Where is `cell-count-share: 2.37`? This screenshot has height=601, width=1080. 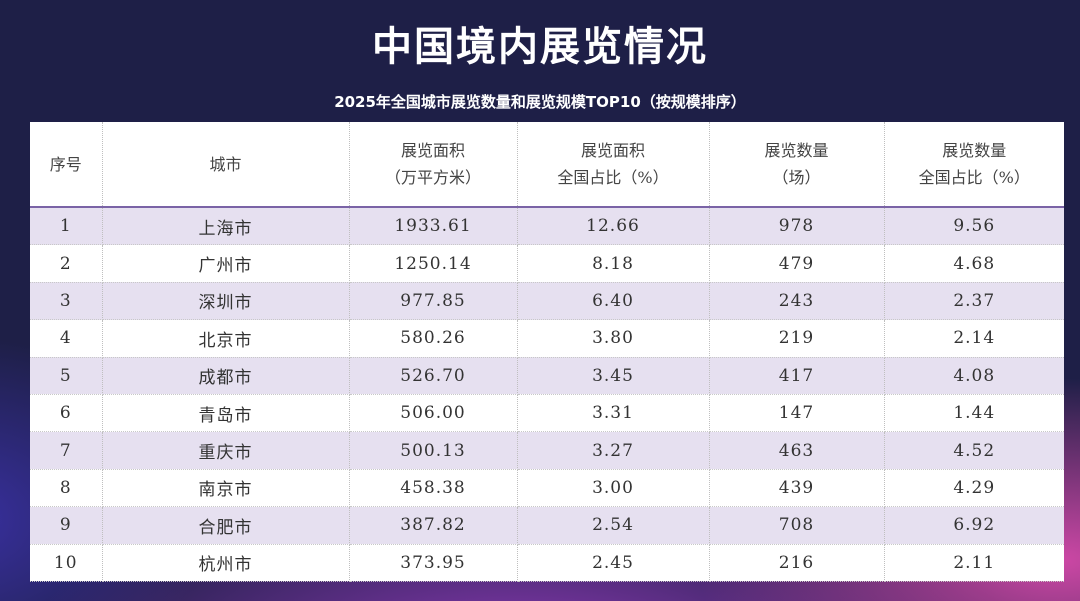
cell-count-share: 2.37 is located at coordinates (974, 301).